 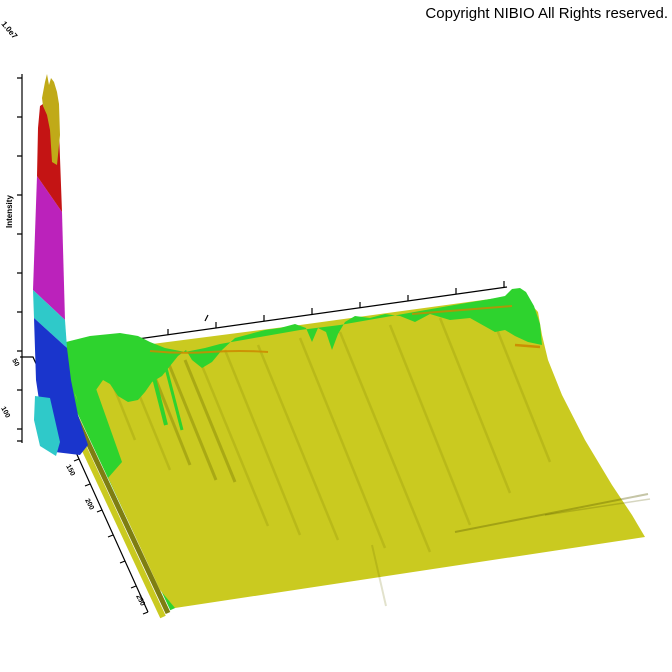 What do you see at coordinates (546, 13) in the screenshot?
I see `copyright-text: Copyright NIBIO All Rights reserved.` at bounding box center [546, 13].